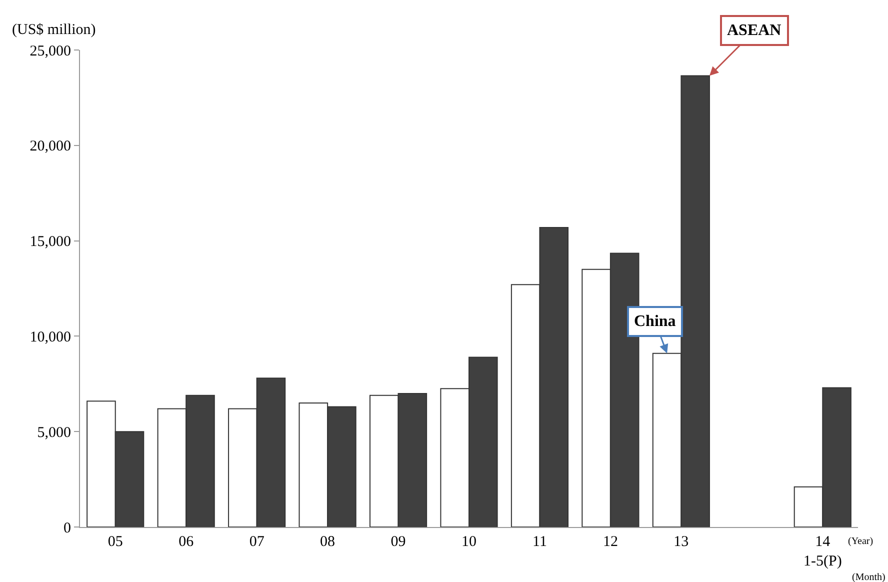 The height and width of the screenshot is (582, 888). Describe the element at coordinates (539, 542) in the screenshot. I see `x-tick-label: 11` at that location.